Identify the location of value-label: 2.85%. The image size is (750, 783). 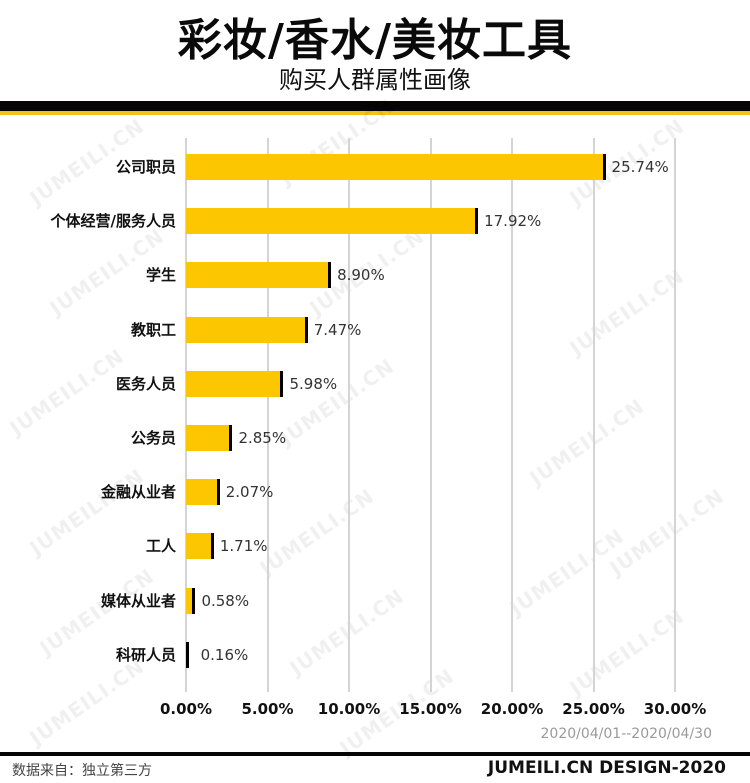
(262, 438).